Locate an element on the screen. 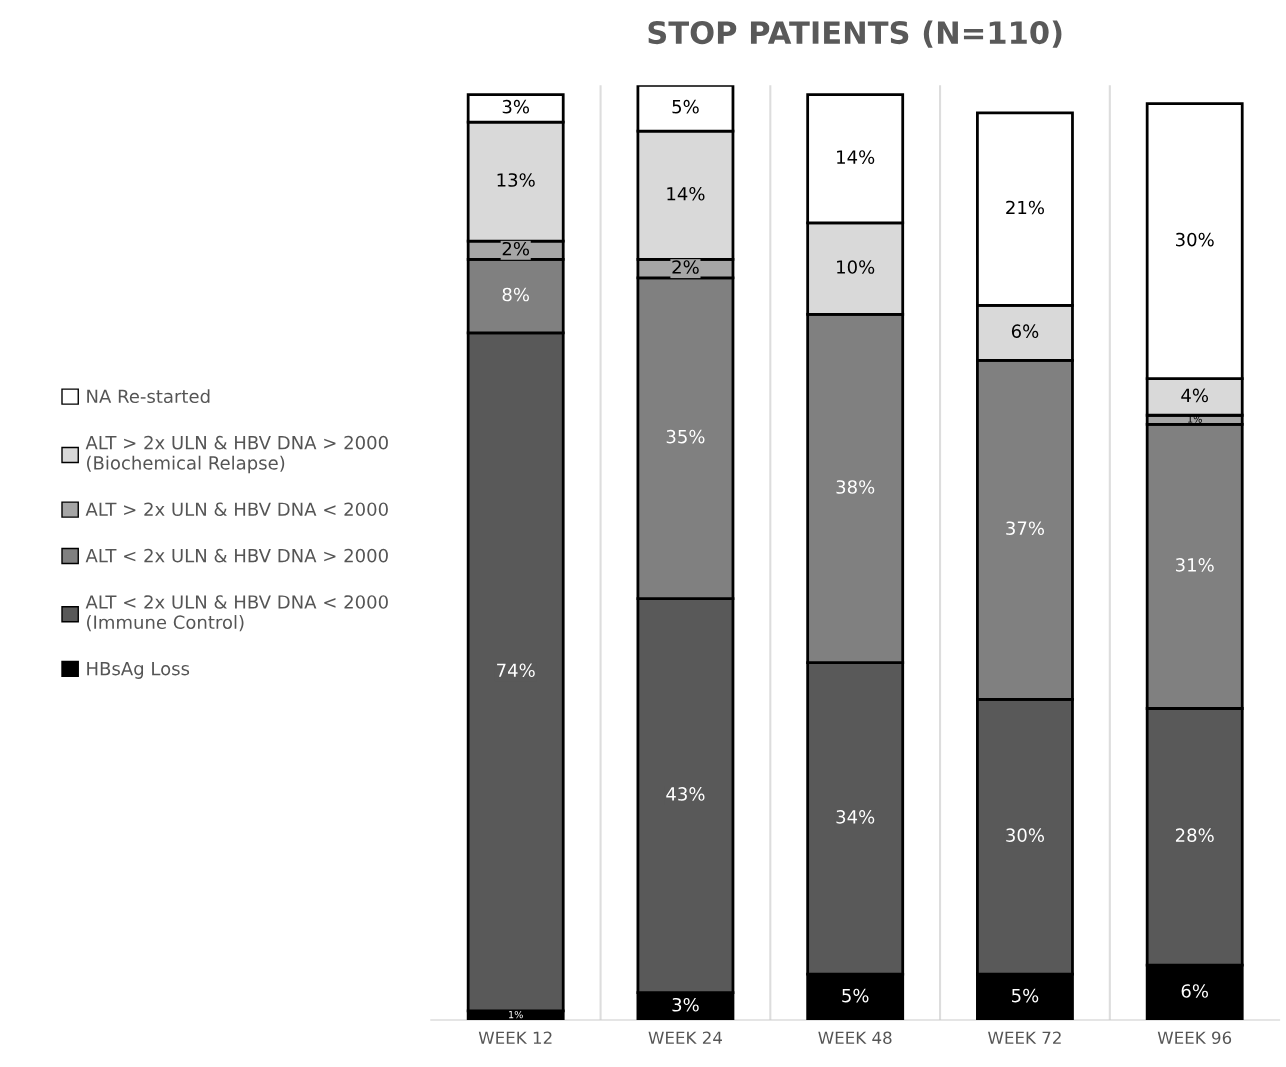  chart-title: STOP PATIENTS (N=110) is located at coordinates (855, 34).